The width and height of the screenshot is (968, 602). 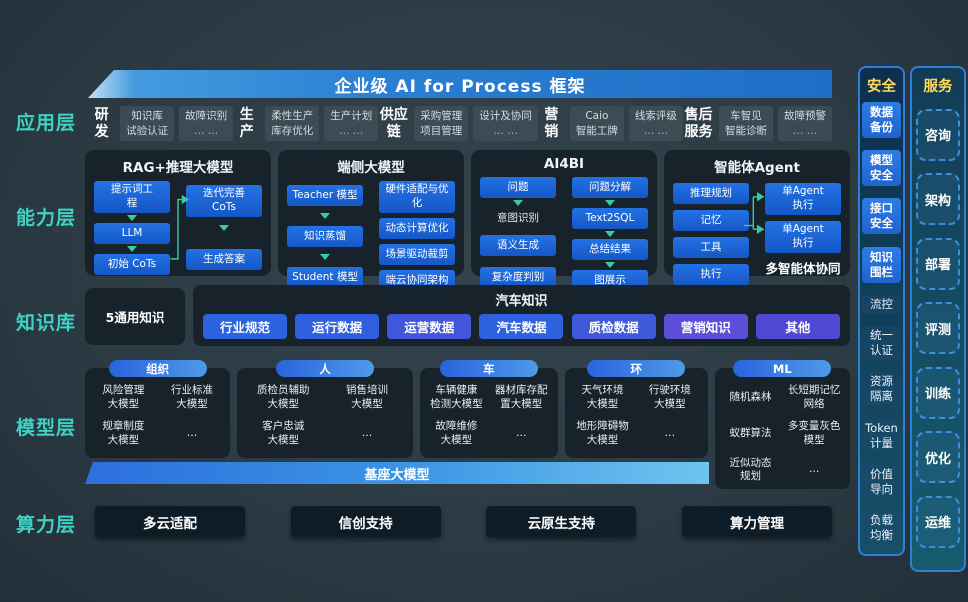 I want to click on compute-box: 云原生支持, so click(x=561, y=521).